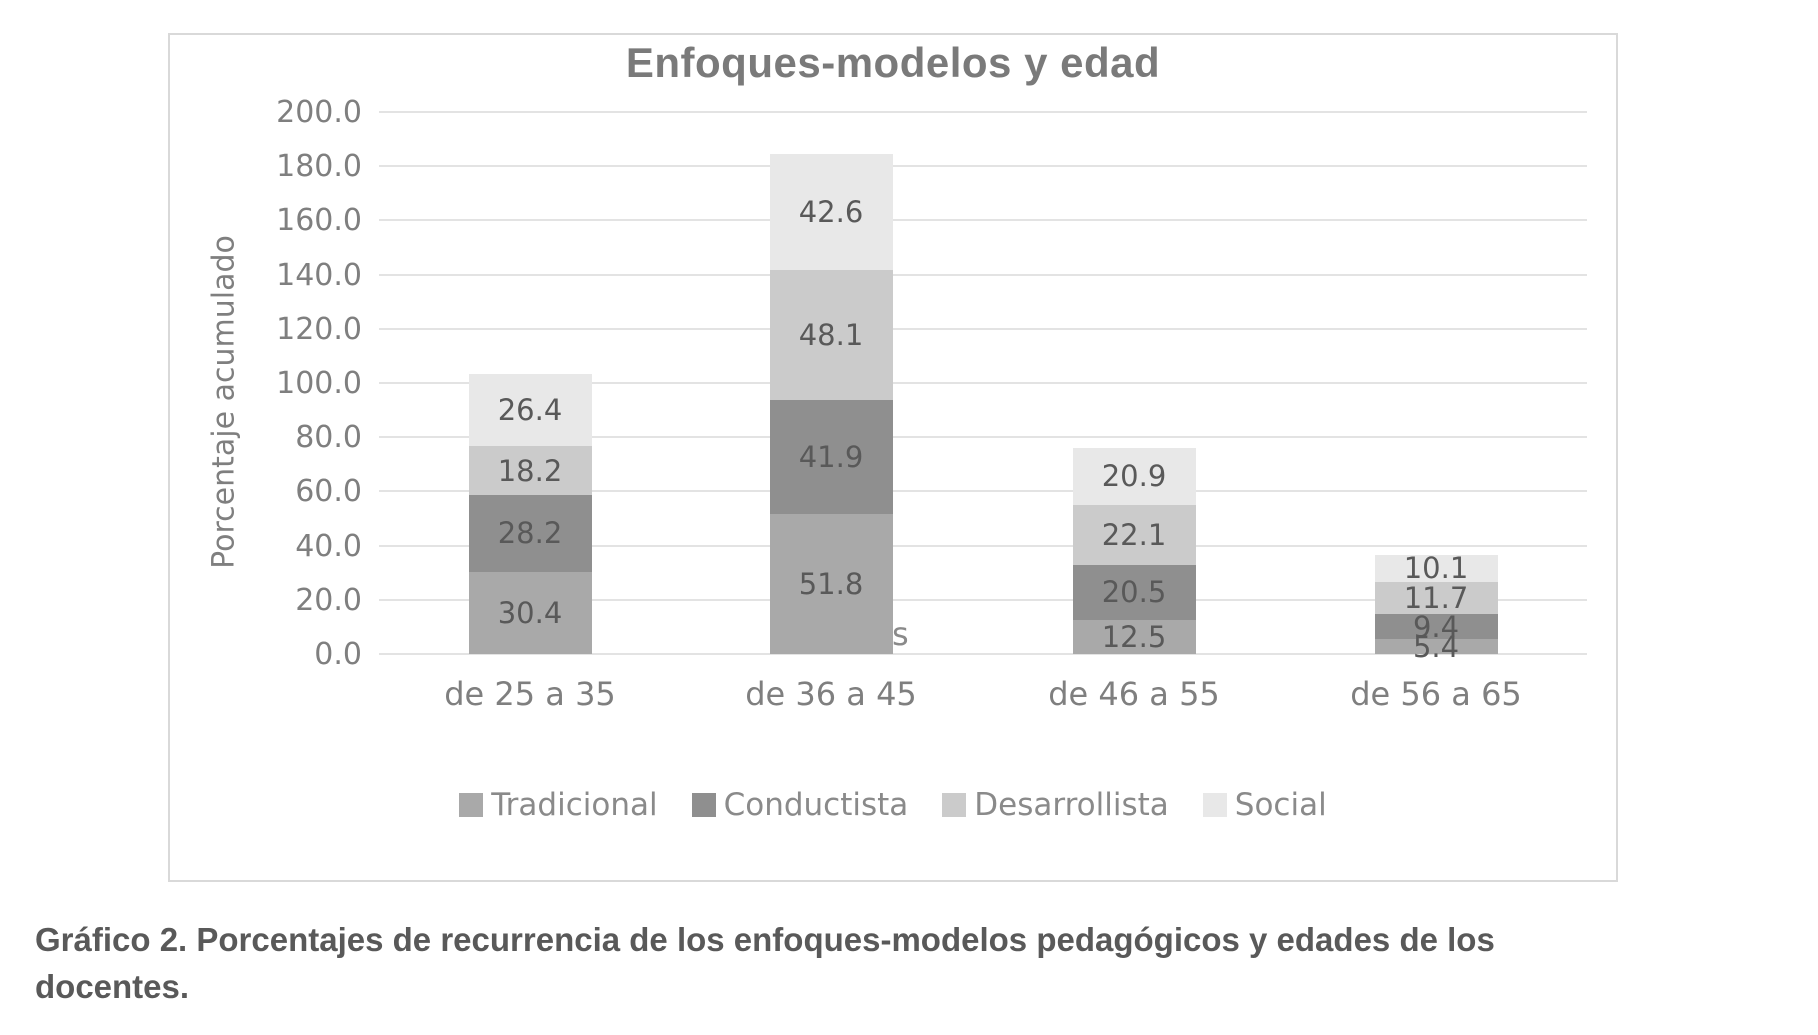 The height and width of the screenshot is (1035, 1818). What do you see at coordinates (328, 438) in the screenshot?
I see `y-tick-label: 80.0` at bounding box center [328, 438].